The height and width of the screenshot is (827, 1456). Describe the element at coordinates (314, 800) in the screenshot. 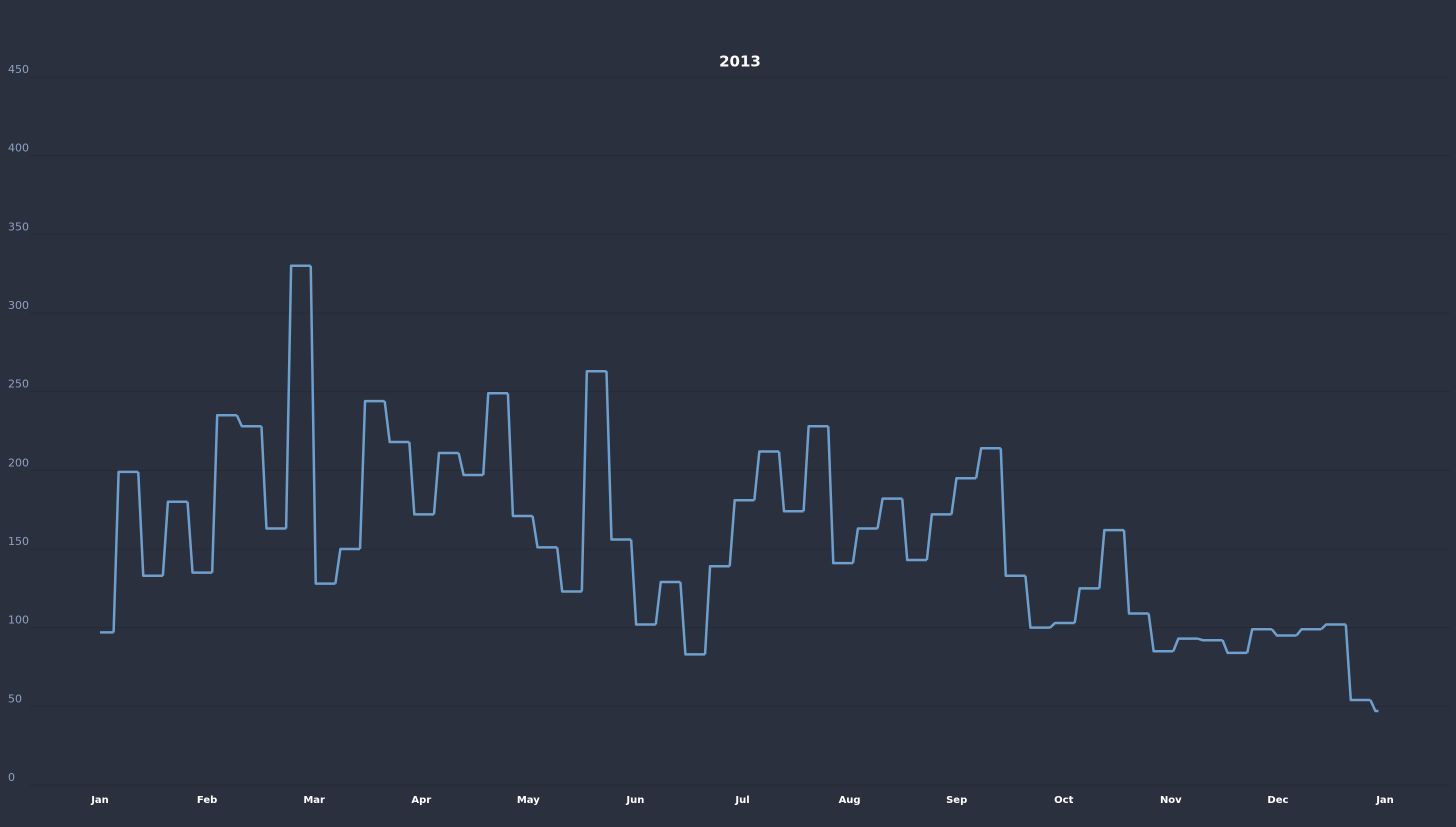

I see `x-tick-label: Mar` at that location.